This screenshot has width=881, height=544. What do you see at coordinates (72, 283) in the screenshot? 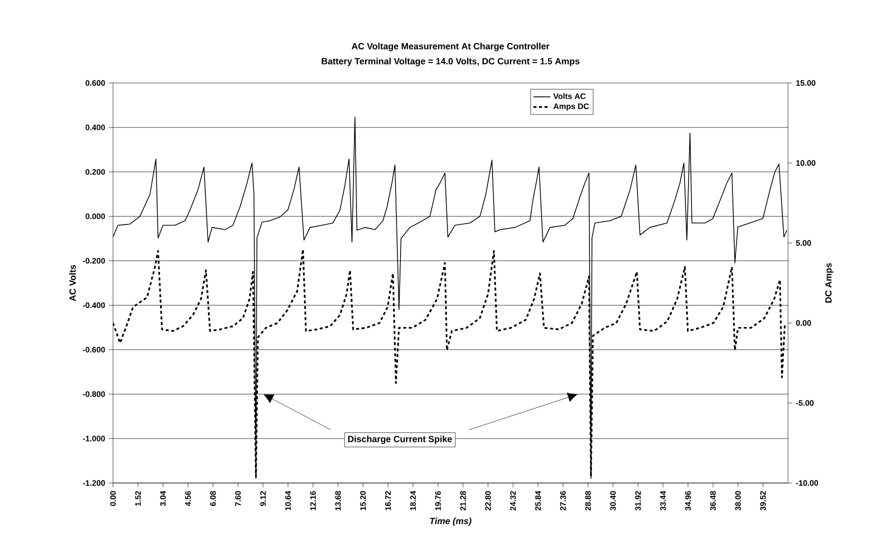
I see `y-axis-title: AC Volts` at bounding box center [72, 283].